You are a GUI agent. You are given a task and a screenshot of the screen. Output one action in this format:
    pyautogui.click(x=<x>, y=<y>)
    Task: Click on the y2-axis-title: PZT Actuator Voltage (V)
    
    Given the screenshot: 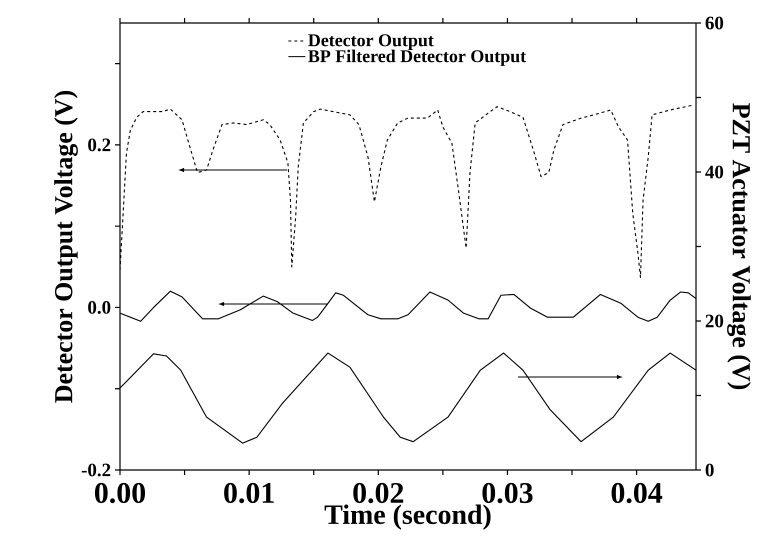 What is the action you would take?
    pyautogui.click(x=739, y=246)
    